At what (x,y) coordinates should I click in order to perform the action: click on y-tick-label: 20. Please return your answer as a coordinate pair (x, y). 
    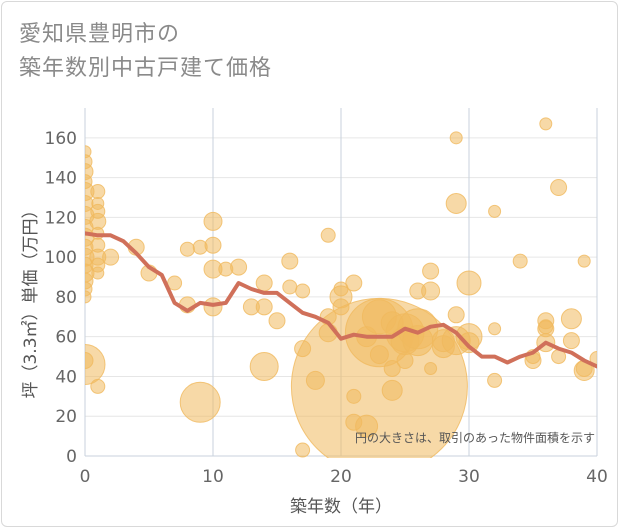
    Looking at the image, I should click on (66, 417).